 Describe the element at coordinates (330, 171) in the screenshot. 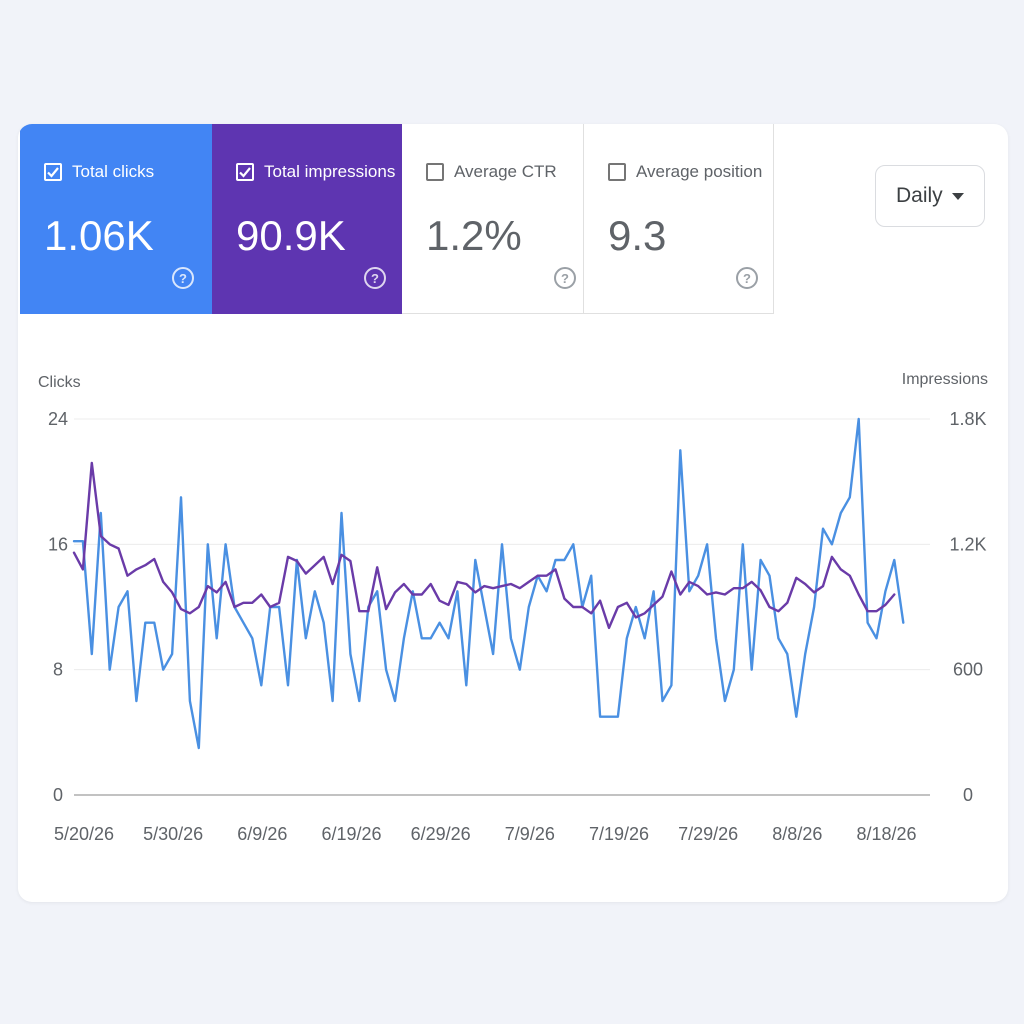

I see `metric-label: Total impressions` at that location.